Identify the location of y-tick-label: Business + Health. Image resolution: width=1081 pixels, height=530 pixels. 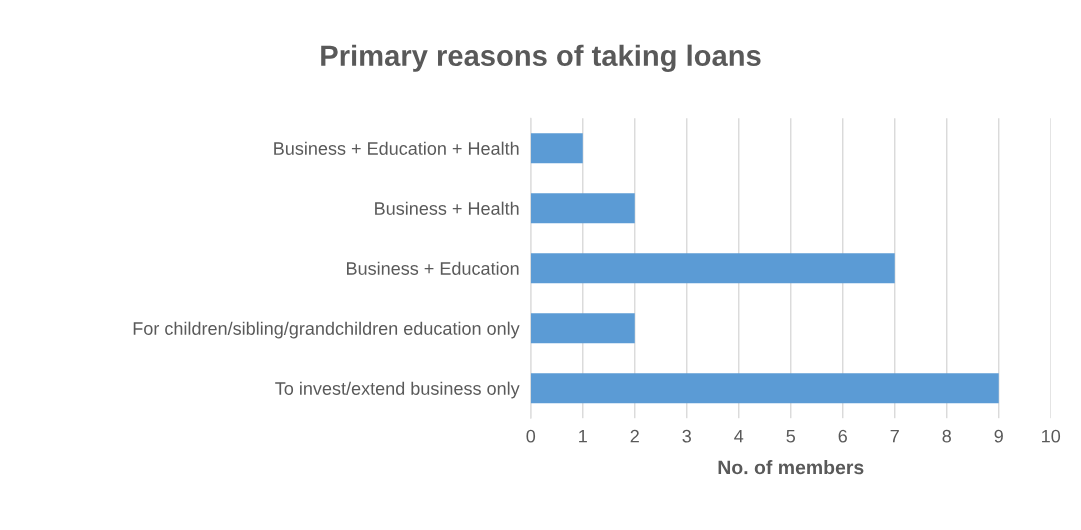
(447, 208).